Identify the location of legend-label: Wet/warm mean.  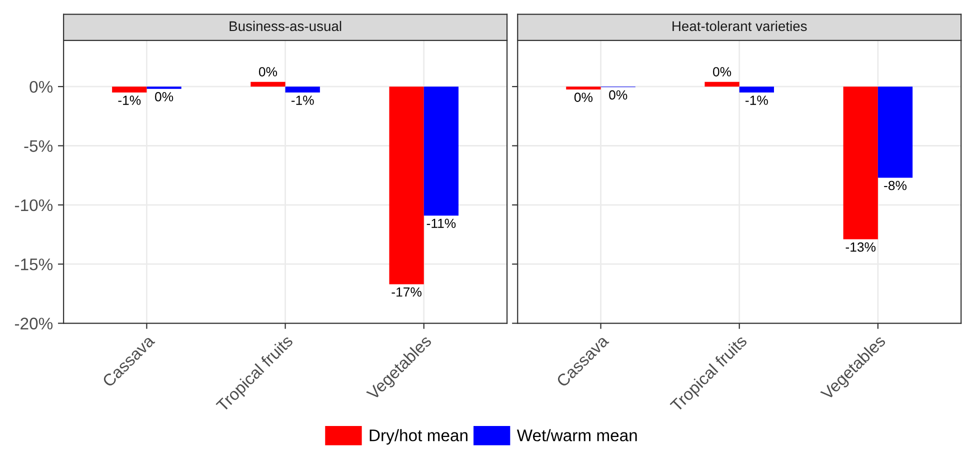
(576, 435).